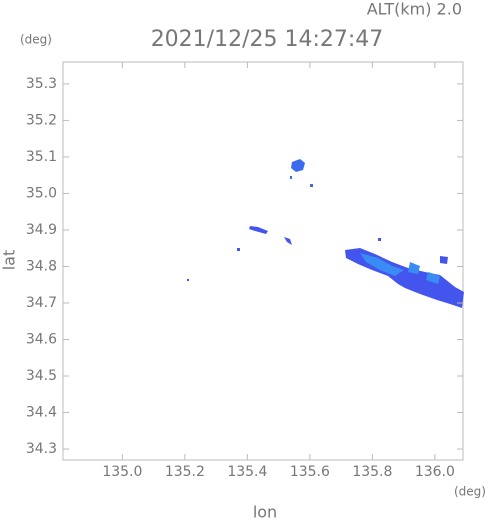 This screenshot has height=521, width=491. What do you see at coordinates (41, 120) in the screenshot?
I see `y-tick-label: 35.2` at bounding box center [41, 120].